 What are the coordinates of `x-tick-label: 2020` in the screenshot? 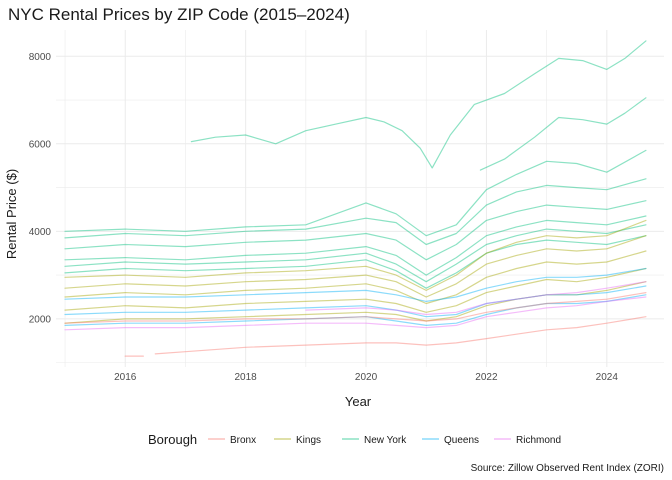 It's located at (366, 377).